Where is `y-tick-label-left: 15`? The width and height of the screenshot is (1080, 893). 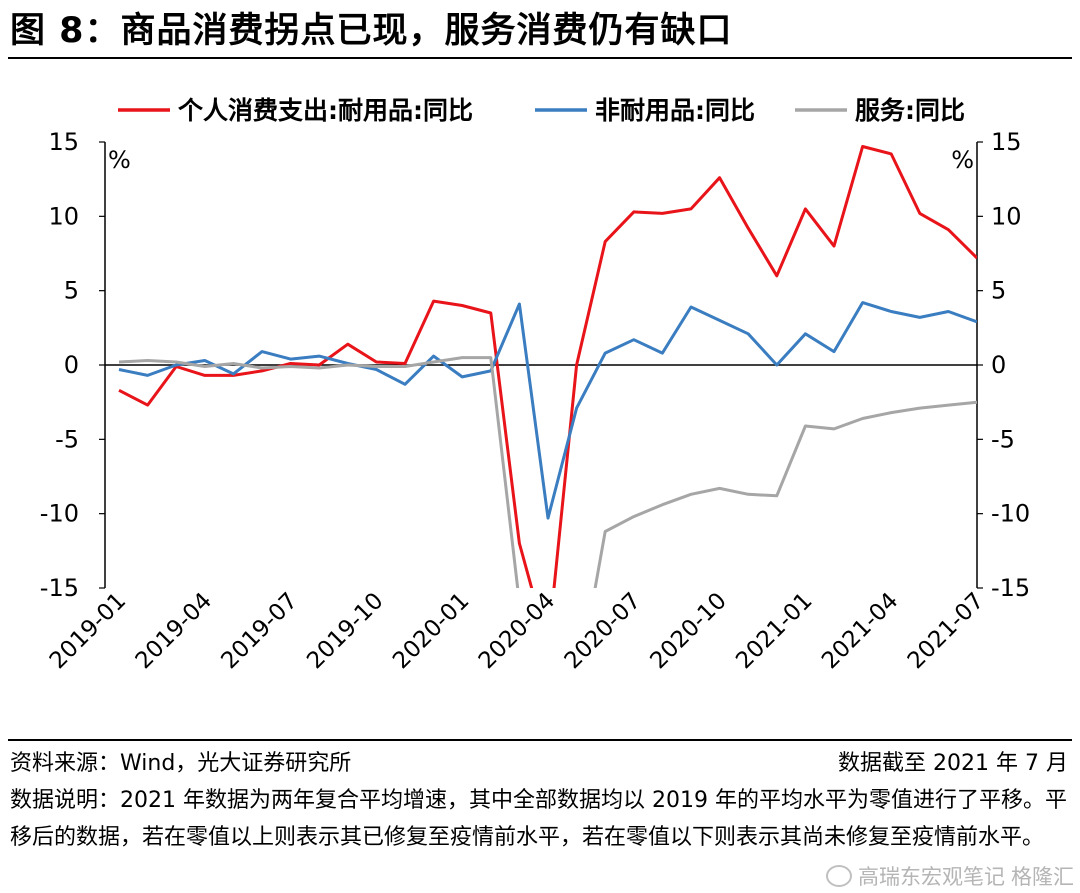
y-tick-label-left: 15 is located at coordinates (63, 142).